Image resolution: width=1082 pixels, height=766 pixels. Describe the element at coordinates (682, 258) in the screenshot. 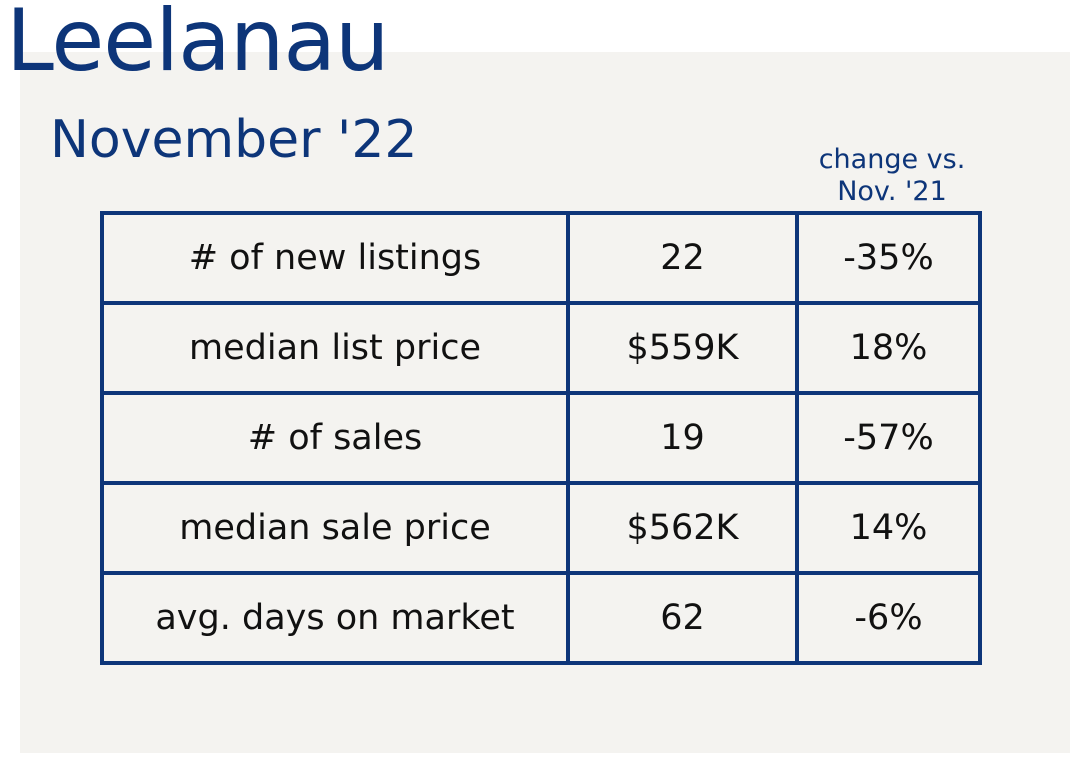

I see `row-value: 22` at that location.